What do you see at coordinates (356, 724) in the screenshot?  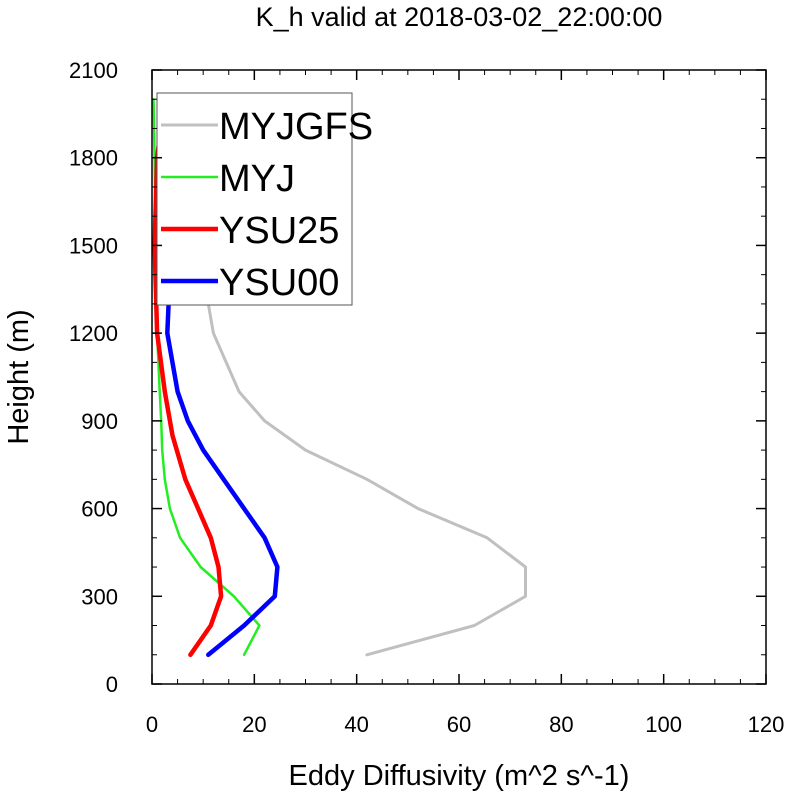 I see `x-tick-label: 40` at bounding box center [356, 724].